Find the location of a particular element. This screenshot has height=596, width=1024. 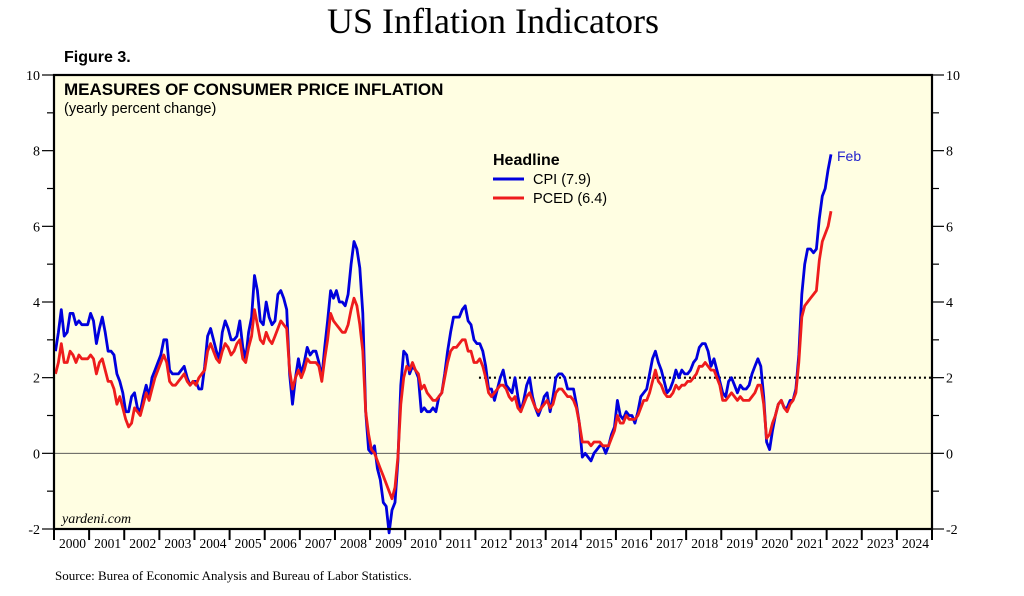

legend: Headline CPI (7.9) PCED (6.4) is located at coordinates (550, 179).